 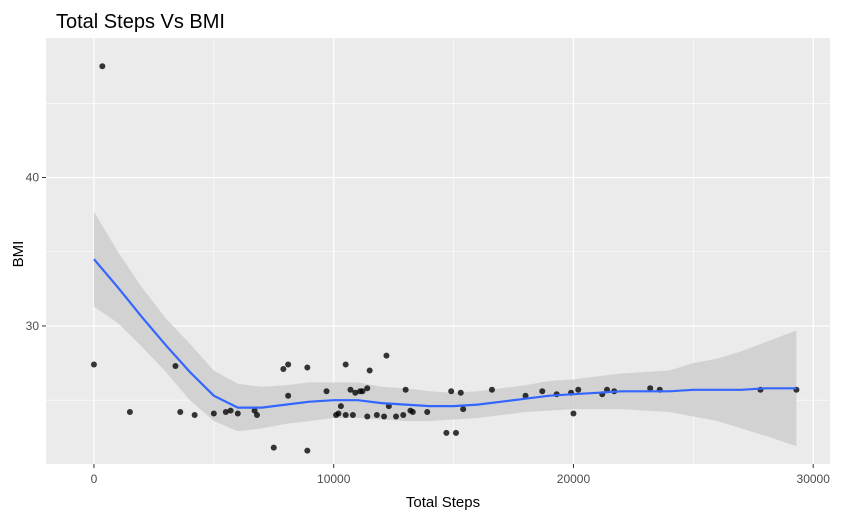 I want to click on y-tick-label: 30, so click(x=33, y=326).